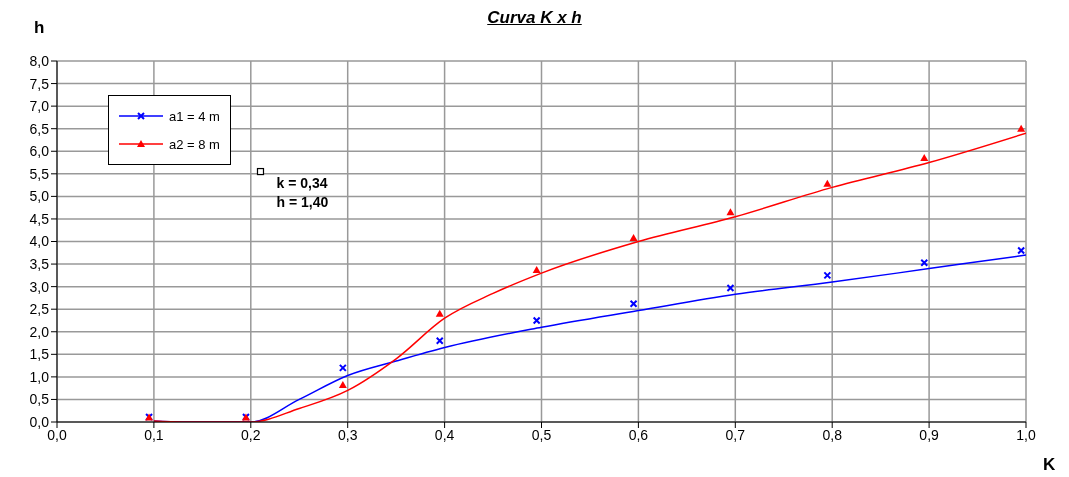  I want to click on y-tick-label: 6,5, so click(39, 128).